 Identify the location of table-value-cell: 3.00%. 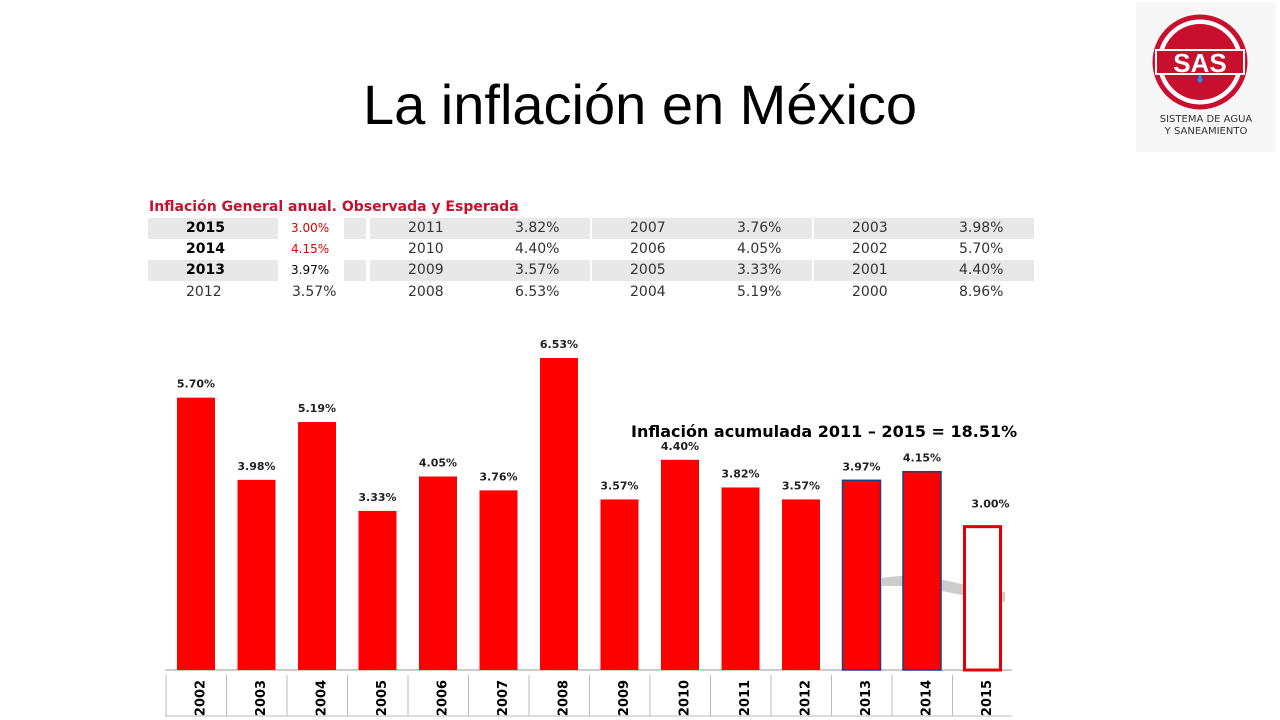
(310, 228).